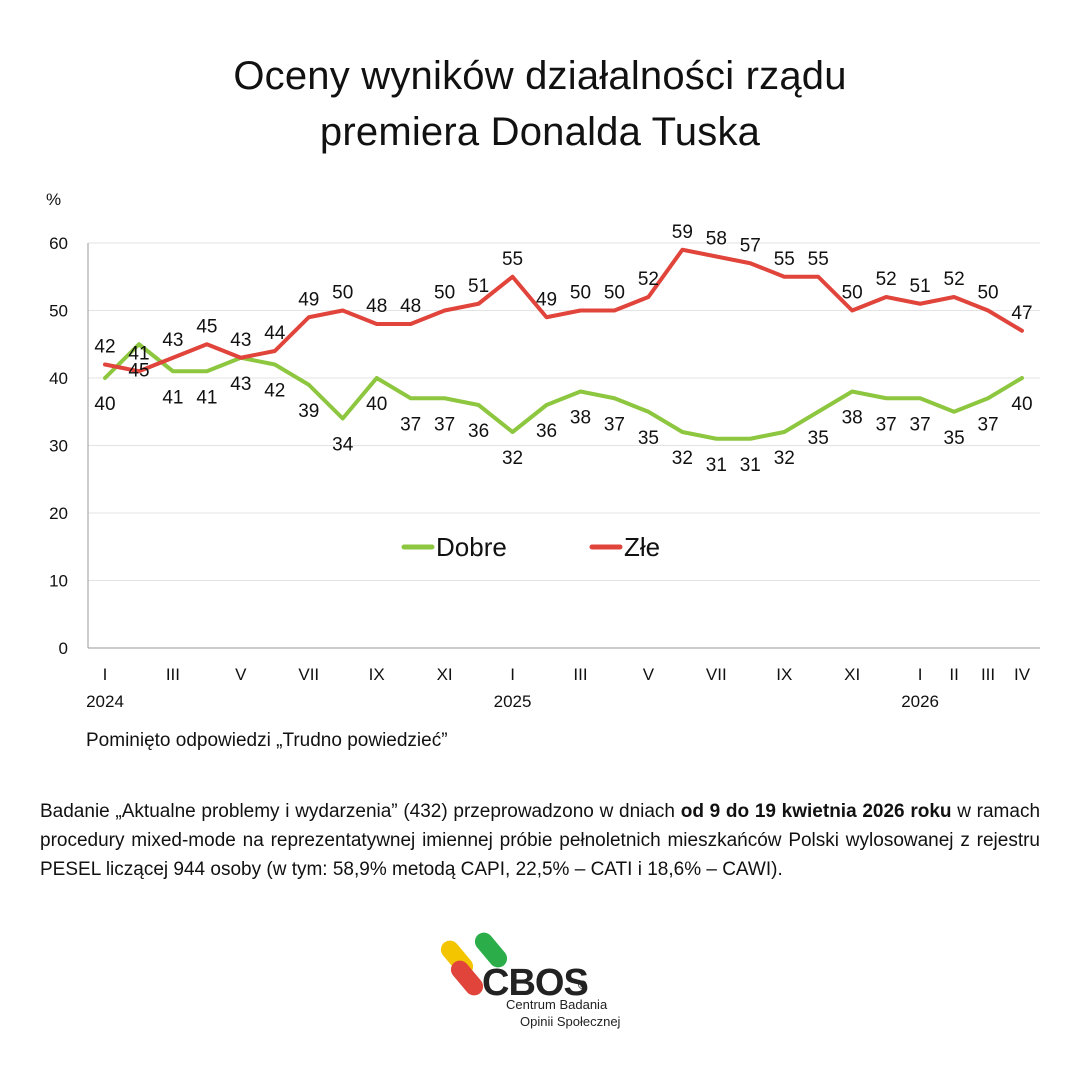 The image size is (1080, 1078). I want to click on data-label-złe-7: 50, so click(342, 293).